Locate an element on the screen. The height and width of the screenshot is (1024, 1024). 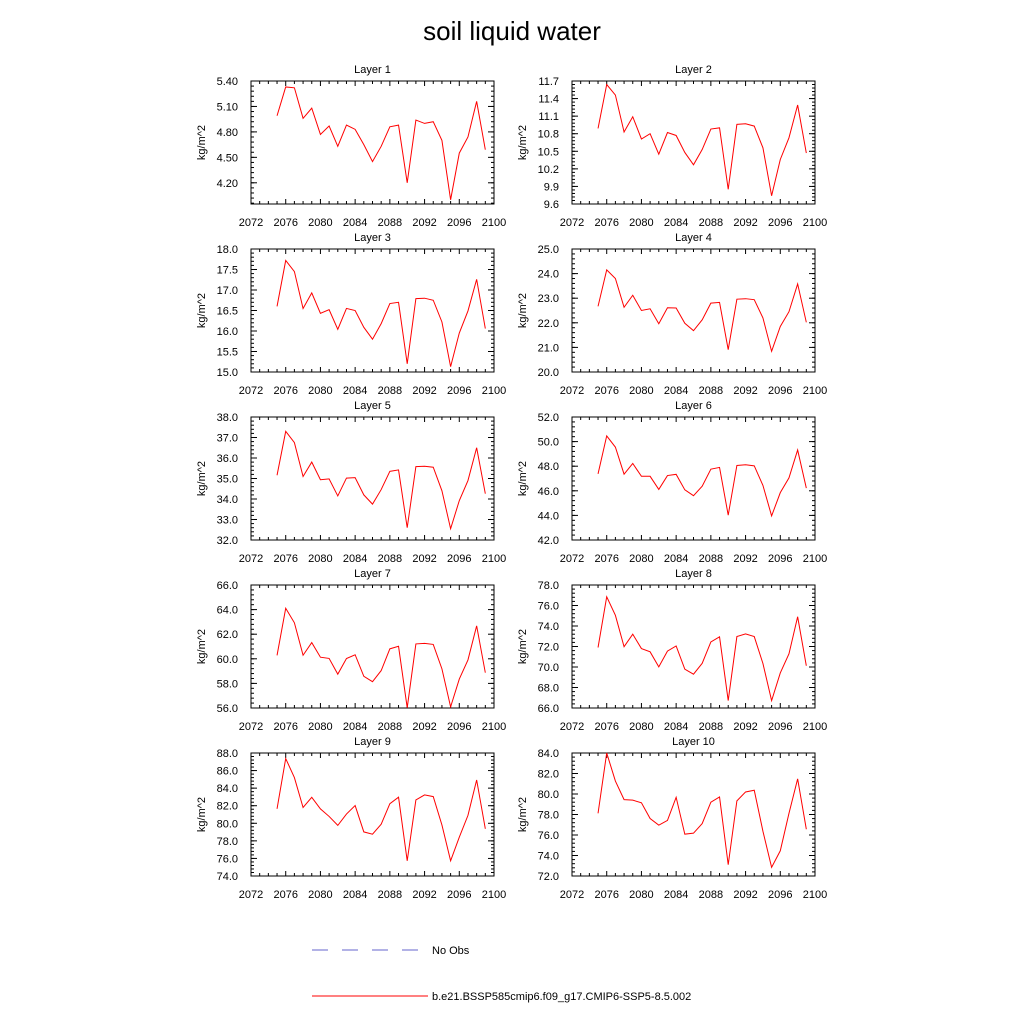
y-tick-label: 36.0 is located at coordinates (227, 459).